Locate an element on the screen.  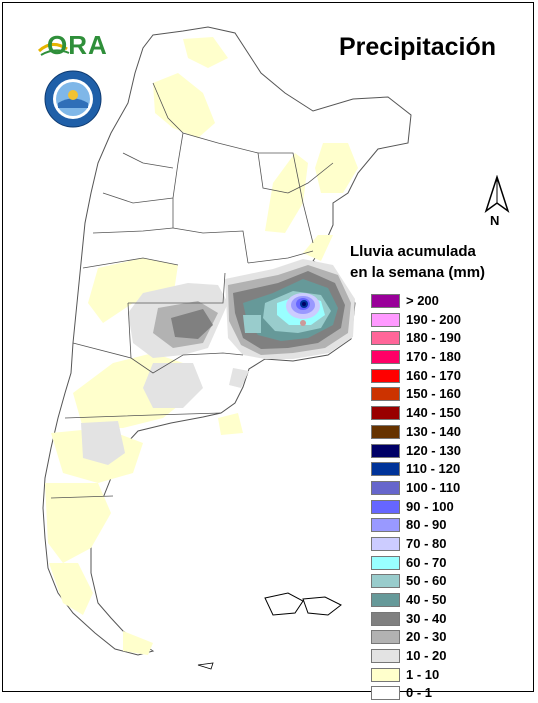
ora-logo-text: ORA is located at coordinates (77, 45).